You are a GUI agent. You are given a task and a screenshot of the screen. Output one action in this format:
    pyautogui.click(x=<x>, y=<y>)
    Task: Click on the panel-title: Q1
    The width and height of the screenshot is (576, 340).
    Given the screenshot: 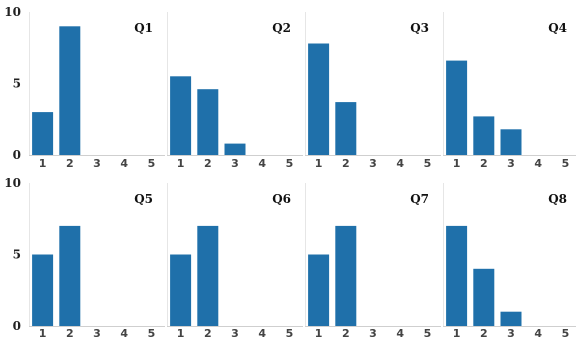 What is the action you would take?
    pyautogui.click(x=143, y=28)
    